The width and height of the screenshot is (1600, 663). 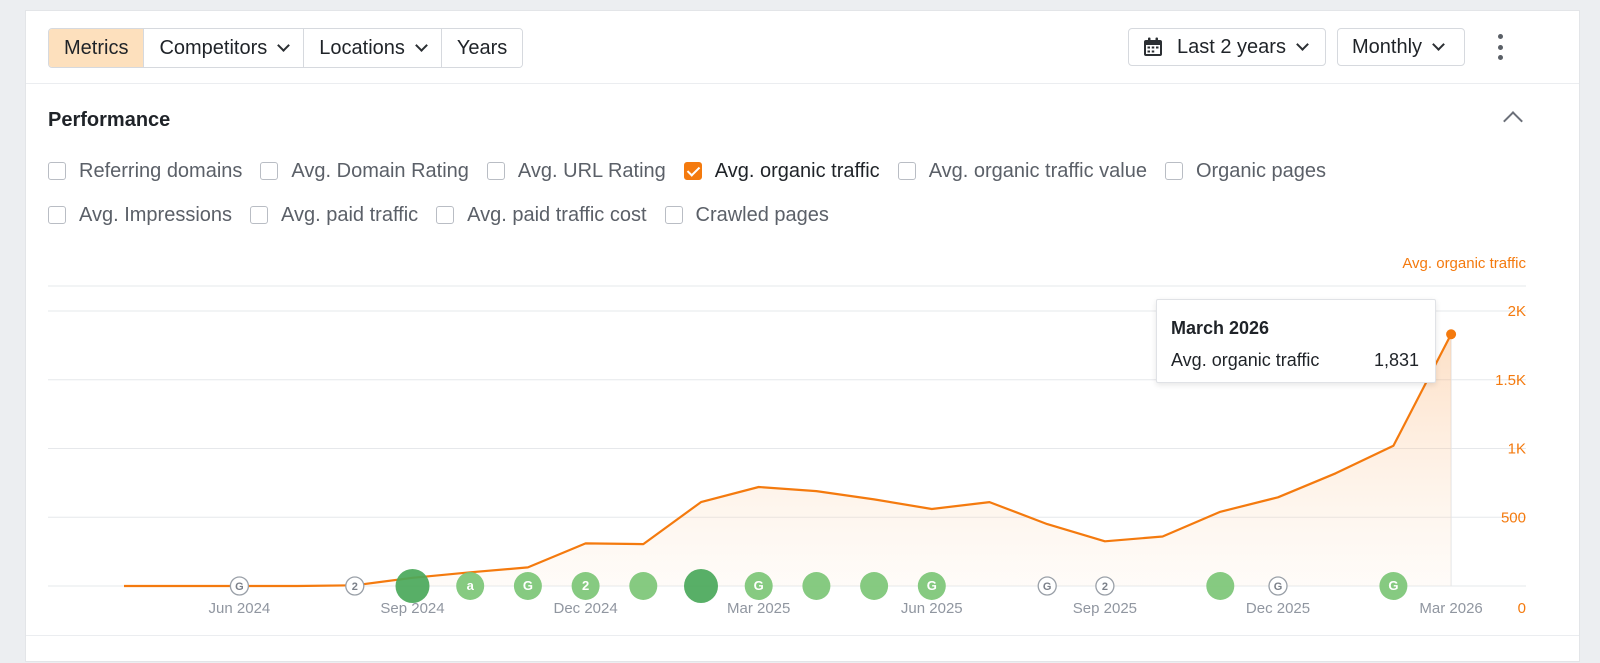 I want to click on y-tick-label: 500, so click(x=1513, y=517).